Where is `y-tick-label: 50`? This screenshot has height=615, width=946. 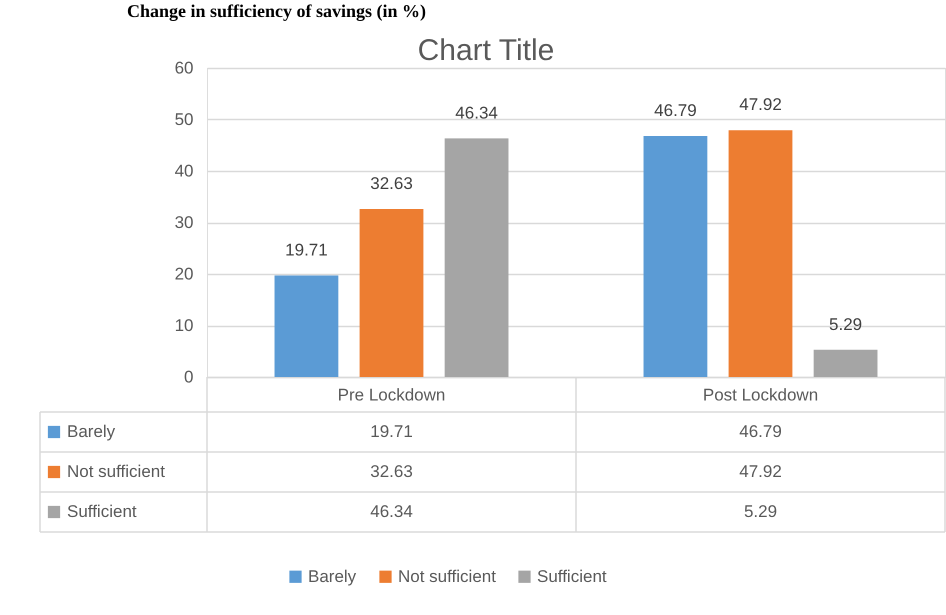 y-tick-label: 50 is located at coordinates (184, 119).